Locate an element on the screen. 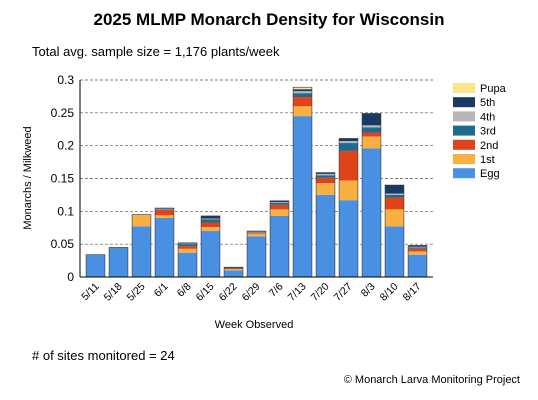  y-tick-label: 0 is located at coordinates (70, 277).